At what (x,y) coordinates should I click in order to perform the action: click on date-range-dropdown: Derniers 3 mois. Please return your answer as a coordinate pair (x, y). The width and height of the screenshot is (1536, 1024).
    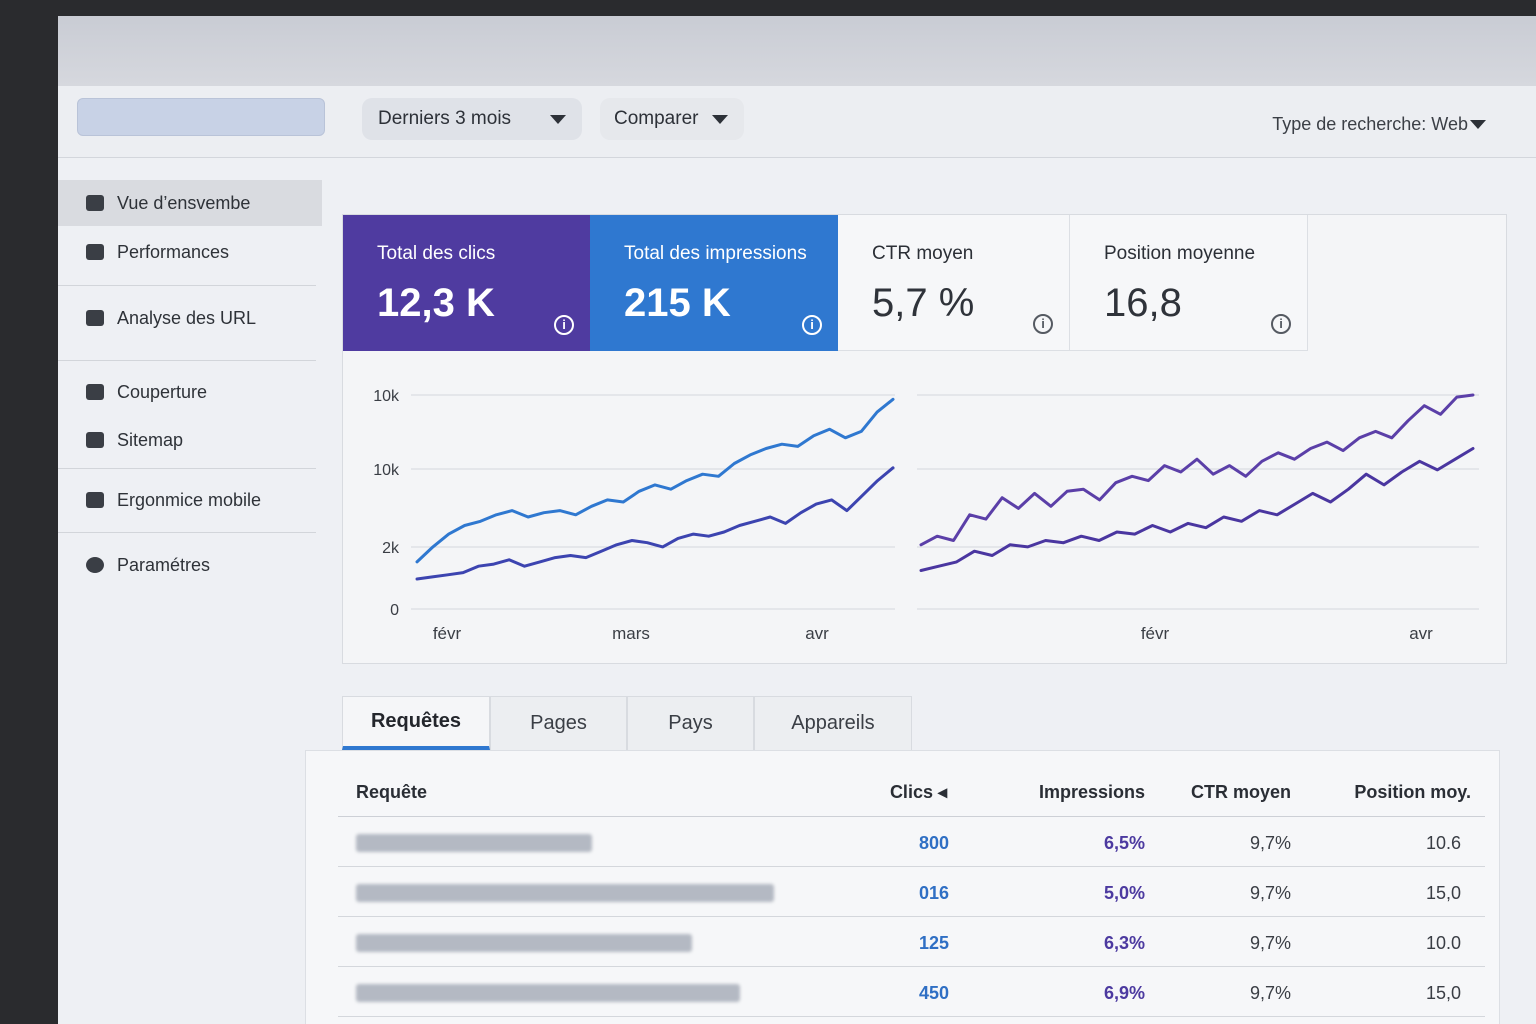
    Looking at the image, I should click on (472, 119).